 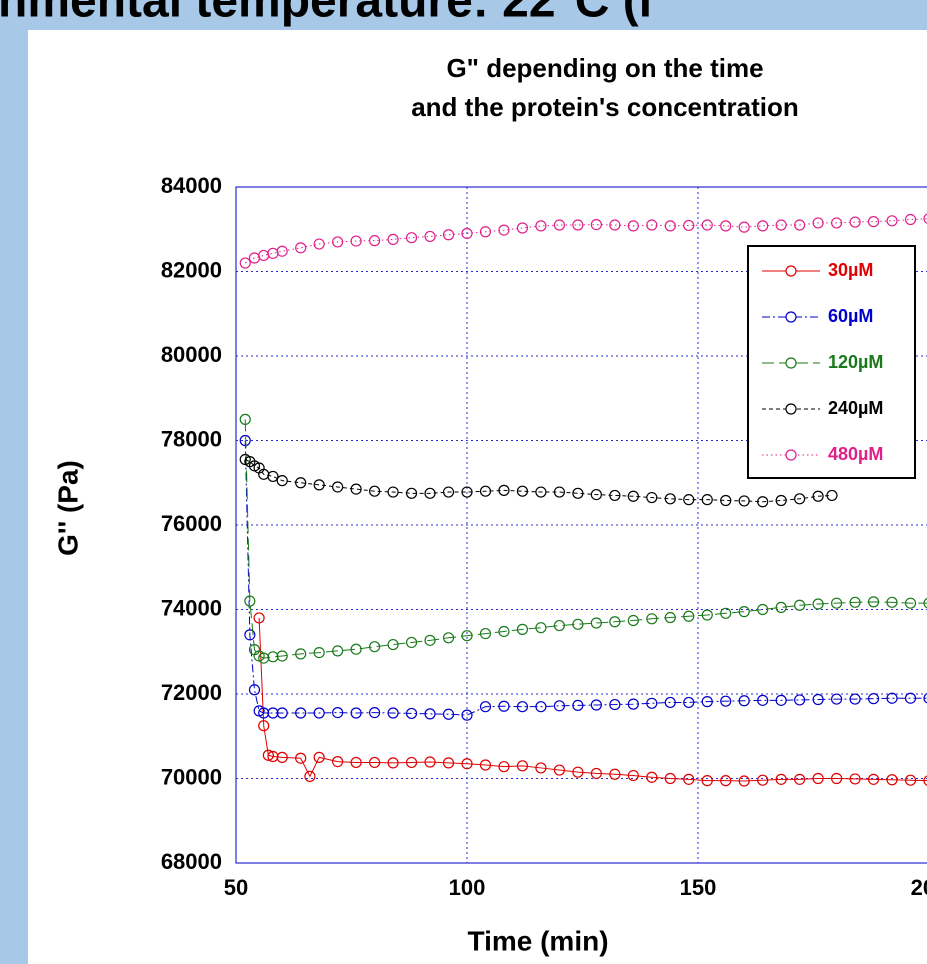 I want to click on y-tick-label: 78000, so click(x=191, y=438).